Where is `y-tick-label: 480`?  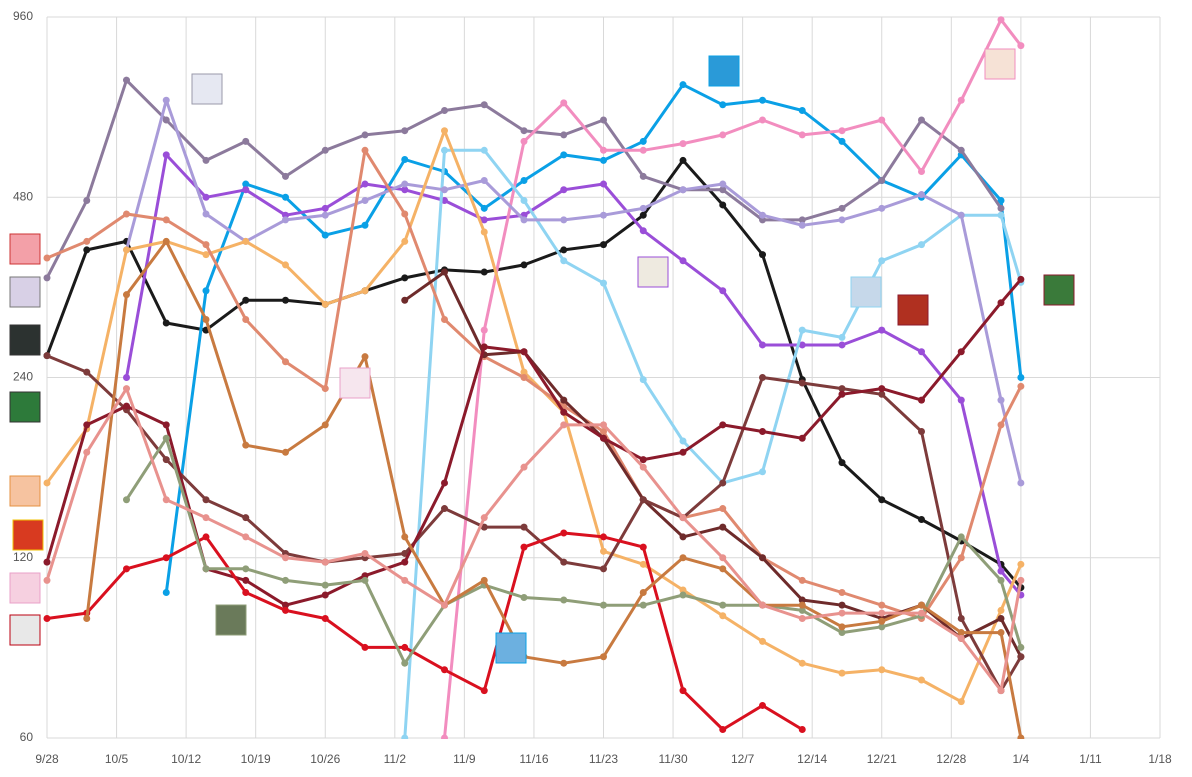
y-tick-label: 480 is located at coordinates (23, 196).